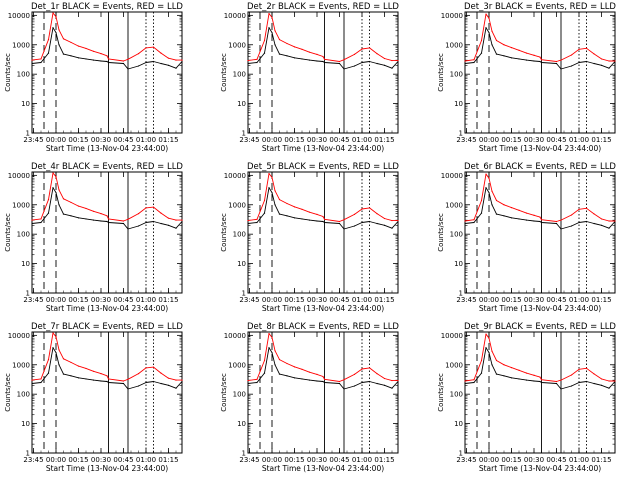 The width and height of the screenshot is (640, 480). Describe the element at coordinates (294, 460) in the screenshot. I see `x-tick-label: 00:15` at that location.